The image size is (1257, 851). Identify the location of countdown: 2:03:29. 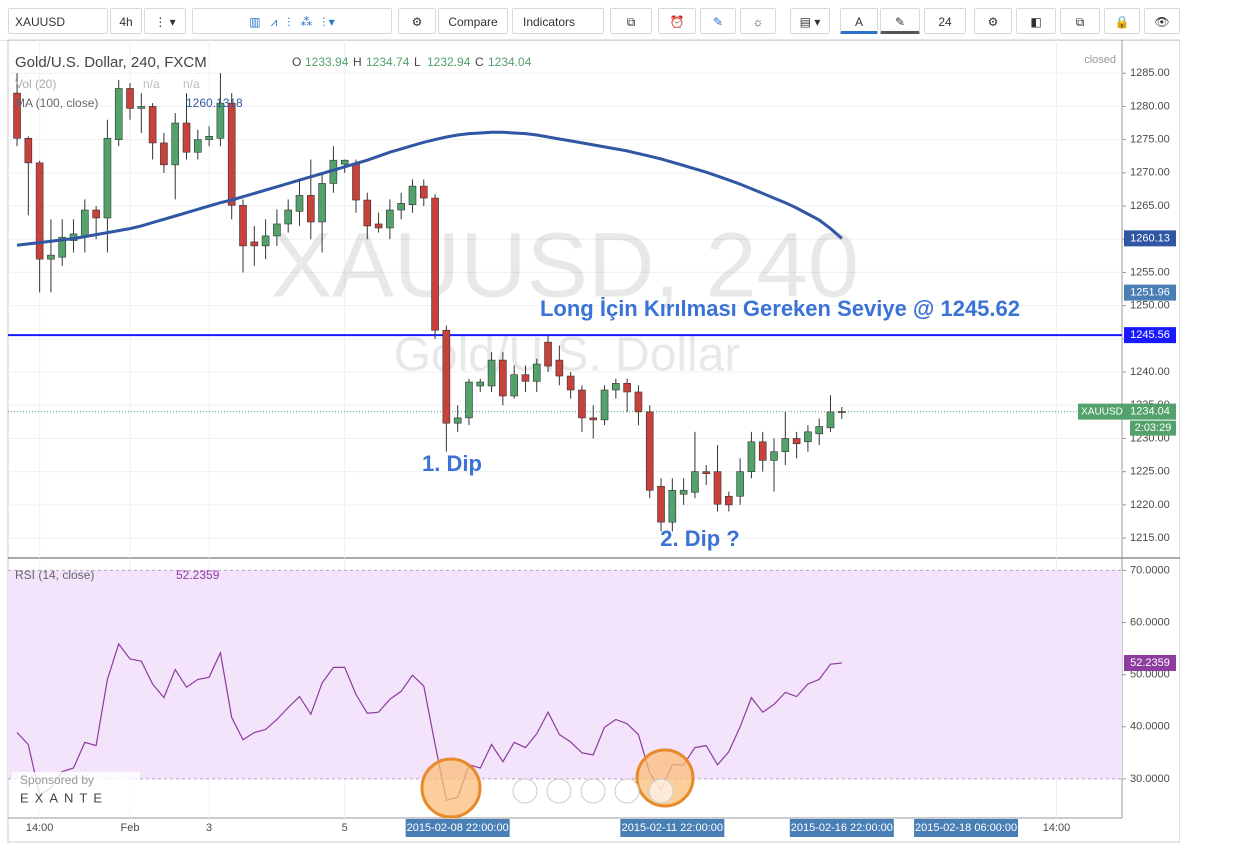
(1153, 428).